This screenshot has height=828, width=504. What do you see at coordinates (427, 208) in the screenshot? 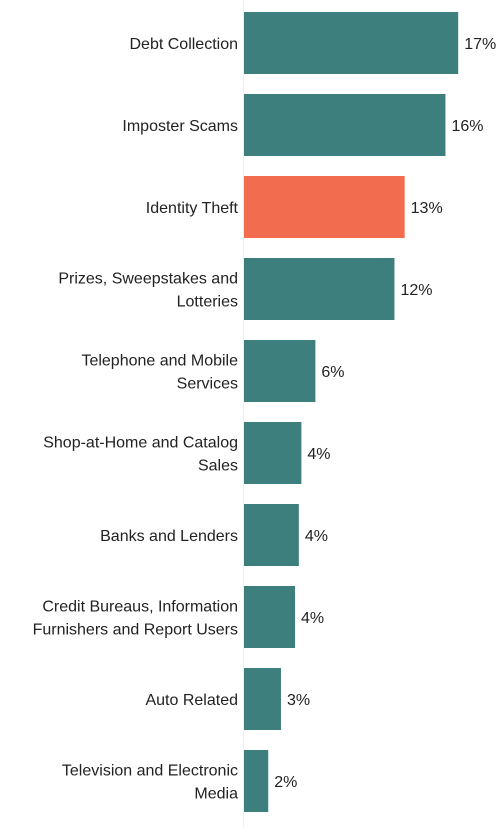
I see `value-label-2: 13%` at bounding box center [427, 208].